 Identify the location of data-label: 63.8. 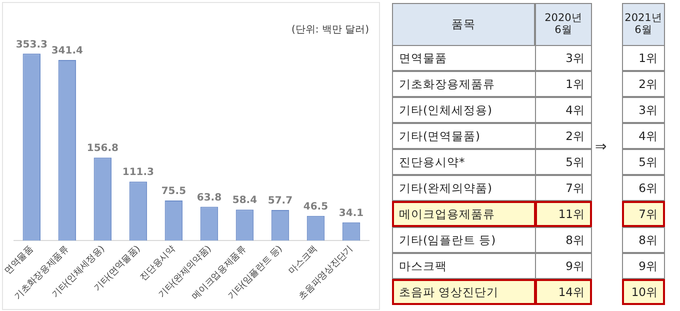
(209, 198).